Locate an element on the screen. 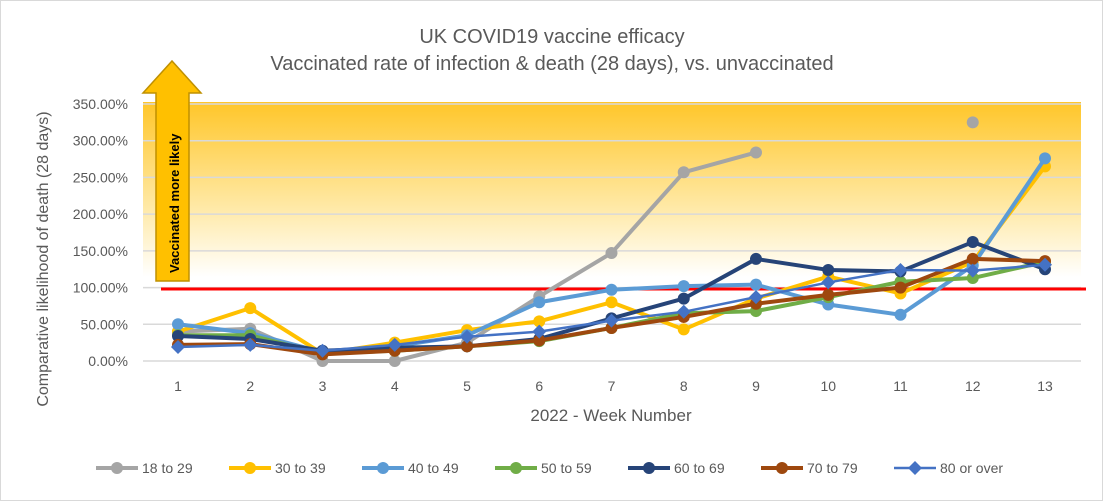  x-tick-label: 9 is located at coordinates (756, 386).